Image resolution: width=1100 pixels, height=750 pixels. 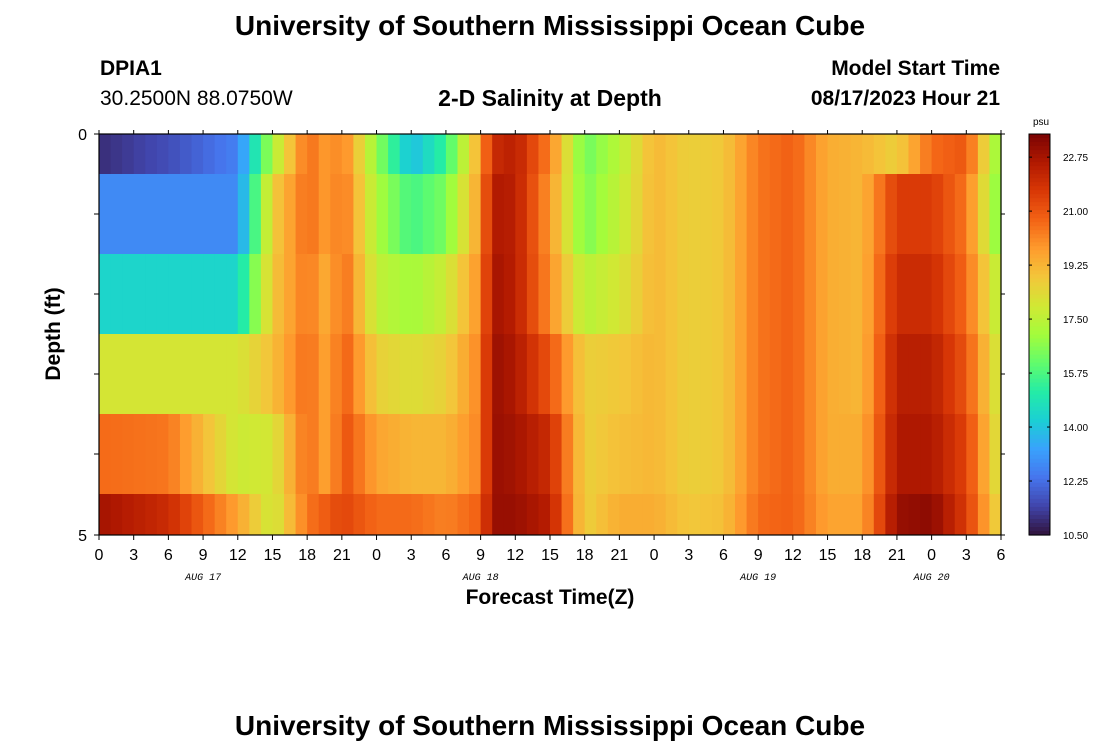 What do you see at coordinates (53, 333) in the screenshot?
I see `y-axis-label: Depth (ft)` at bounding box center [53, 333].